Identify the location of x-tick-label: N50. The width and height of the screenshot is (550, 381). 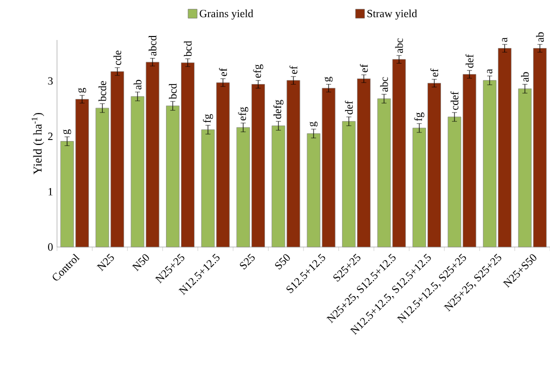
(140, 263).